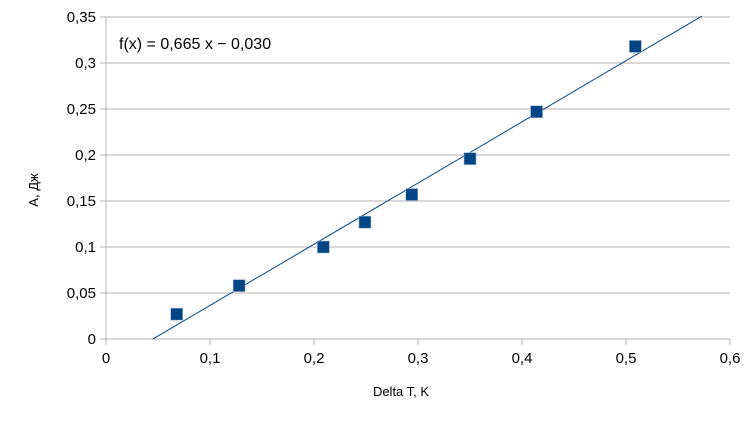  I want to click on x-tick-label: 0,3, so click(418, 358).